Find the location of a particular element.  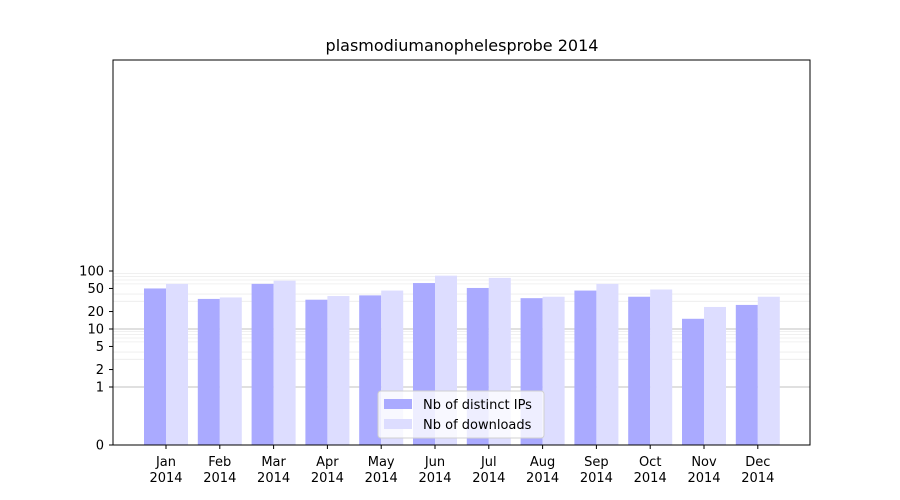

y-axis-ticks: 0 1 2 5 10 20 50 100 is located at coordinates (96, 359).